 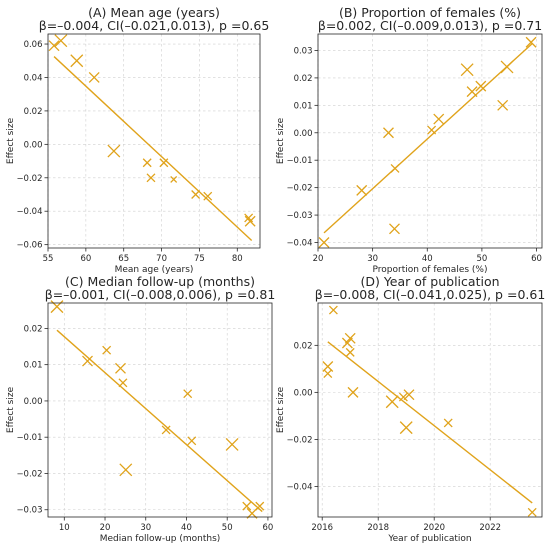 What do you see at coordinates (160, 294) in the screenshot?
I see `panel-subtitle: β=–0.001, CI(–0.008,0.006), p =0.81` at bounding box center [160, 294].